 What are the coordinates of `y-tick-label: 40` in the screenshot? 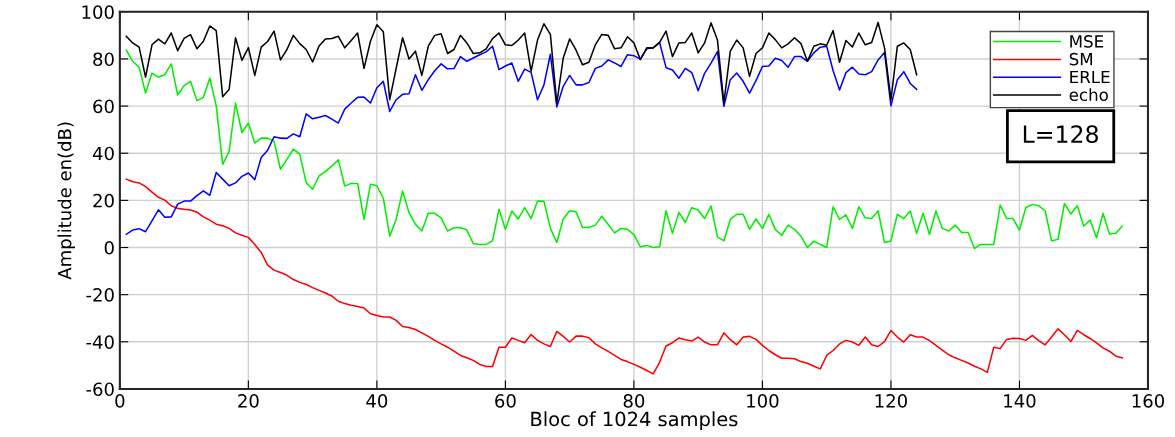 It's located at (103, 153).